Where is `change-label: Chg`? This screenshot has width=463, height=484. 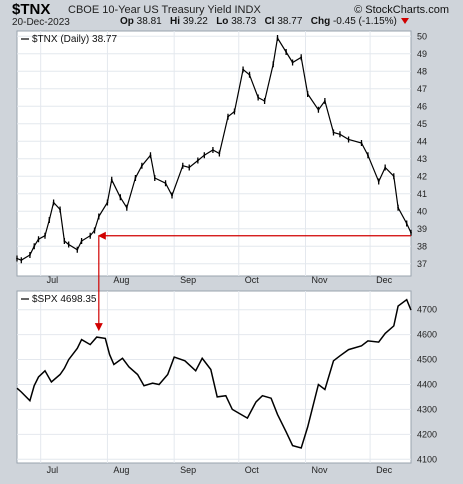 change-label: Chg is located at coordinates (320, 21).